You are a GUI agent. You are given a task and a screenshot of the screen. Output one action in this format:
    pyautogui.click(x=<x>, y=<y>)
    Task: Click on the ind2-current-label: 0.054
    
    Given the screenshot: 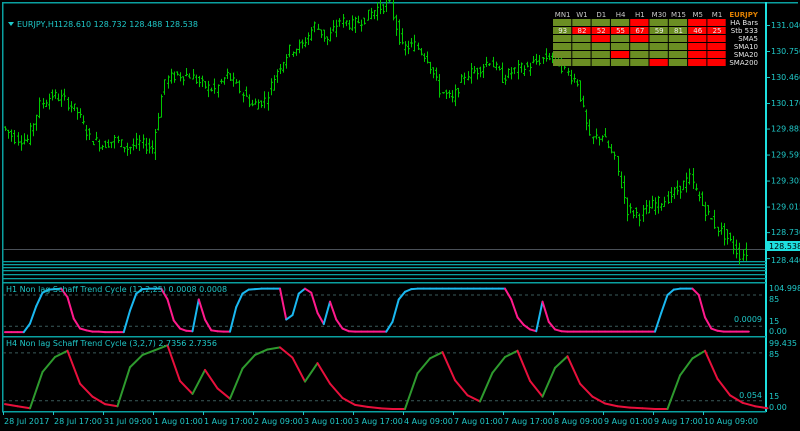 What is the action you would take?
    pyautogui.click(x=750, y=395)
    